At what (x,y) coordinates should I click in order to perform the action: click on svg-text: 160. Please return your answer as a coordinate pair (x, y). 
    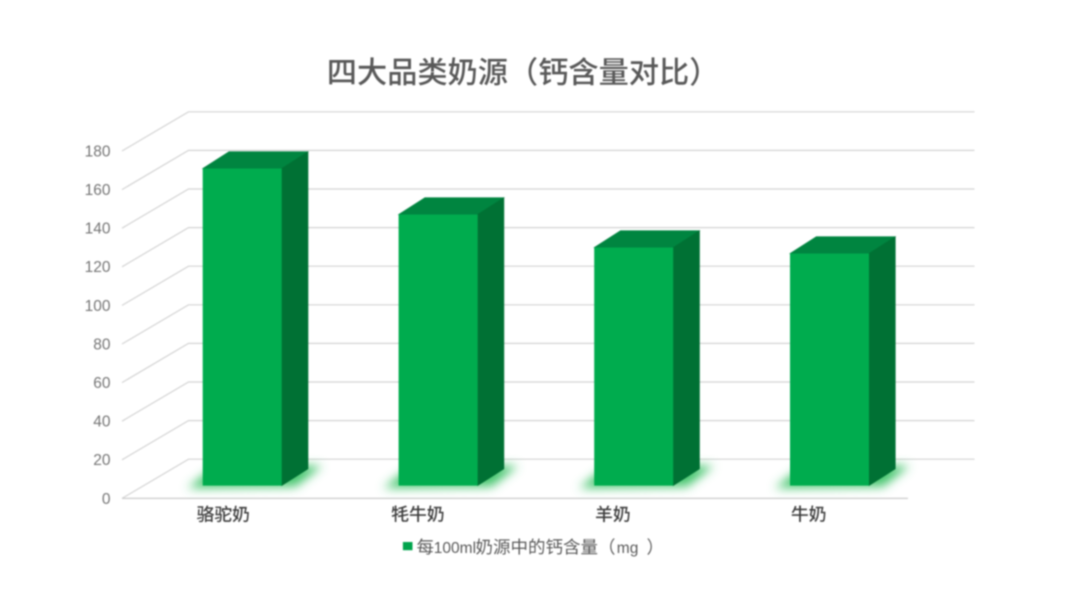
    Looking at the image, I should click on (98, 190).